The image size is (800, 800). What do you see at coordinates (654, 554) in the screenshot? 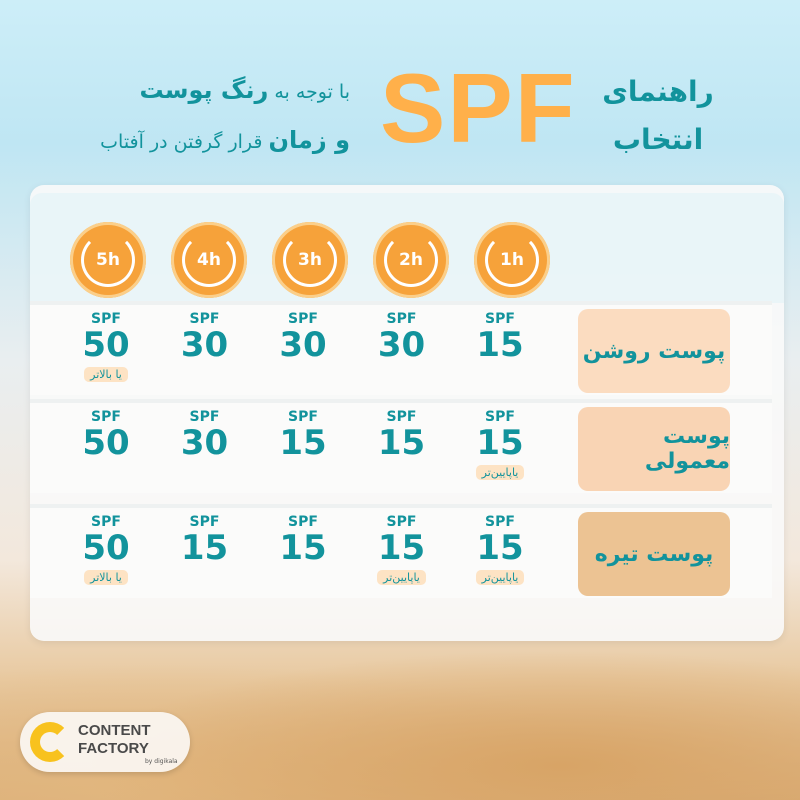
I see `skin-type-label: پوست تیره` at bounding box center [654, 554].